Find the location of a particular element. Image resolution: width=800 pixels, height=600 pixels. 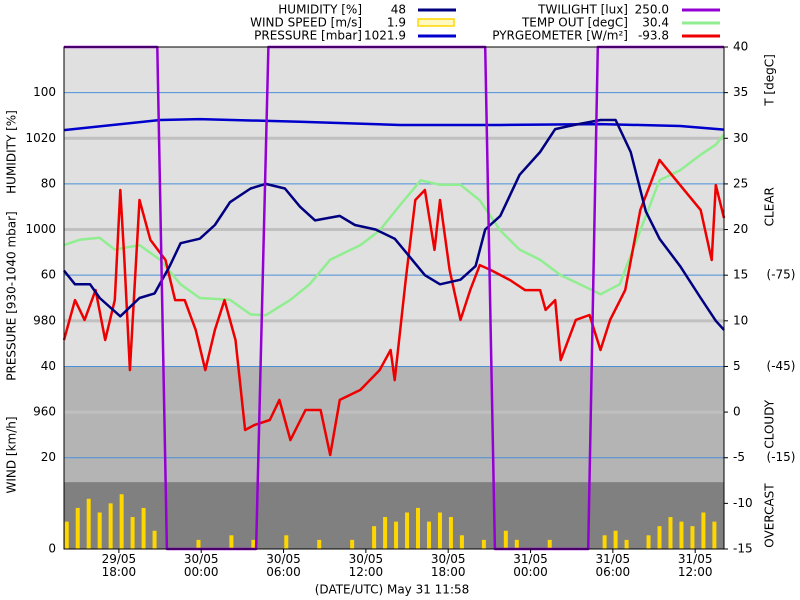

y2-tick-label: 0 is located at coordinates (737, 412).